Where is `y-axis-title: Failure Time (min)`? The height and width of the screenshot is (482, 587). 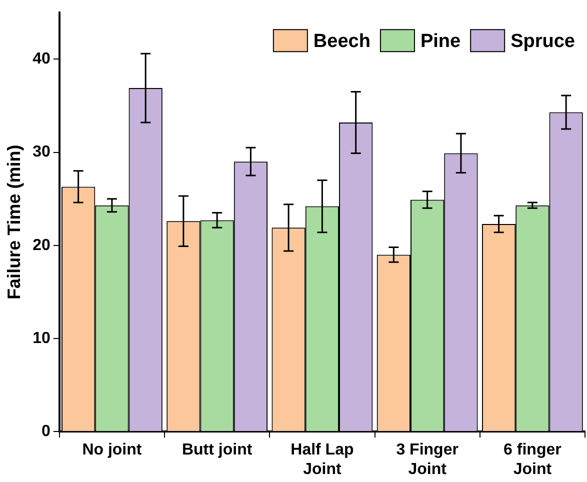
y-axis-title: Failure Time (min) is located at coordinates (14, 222).